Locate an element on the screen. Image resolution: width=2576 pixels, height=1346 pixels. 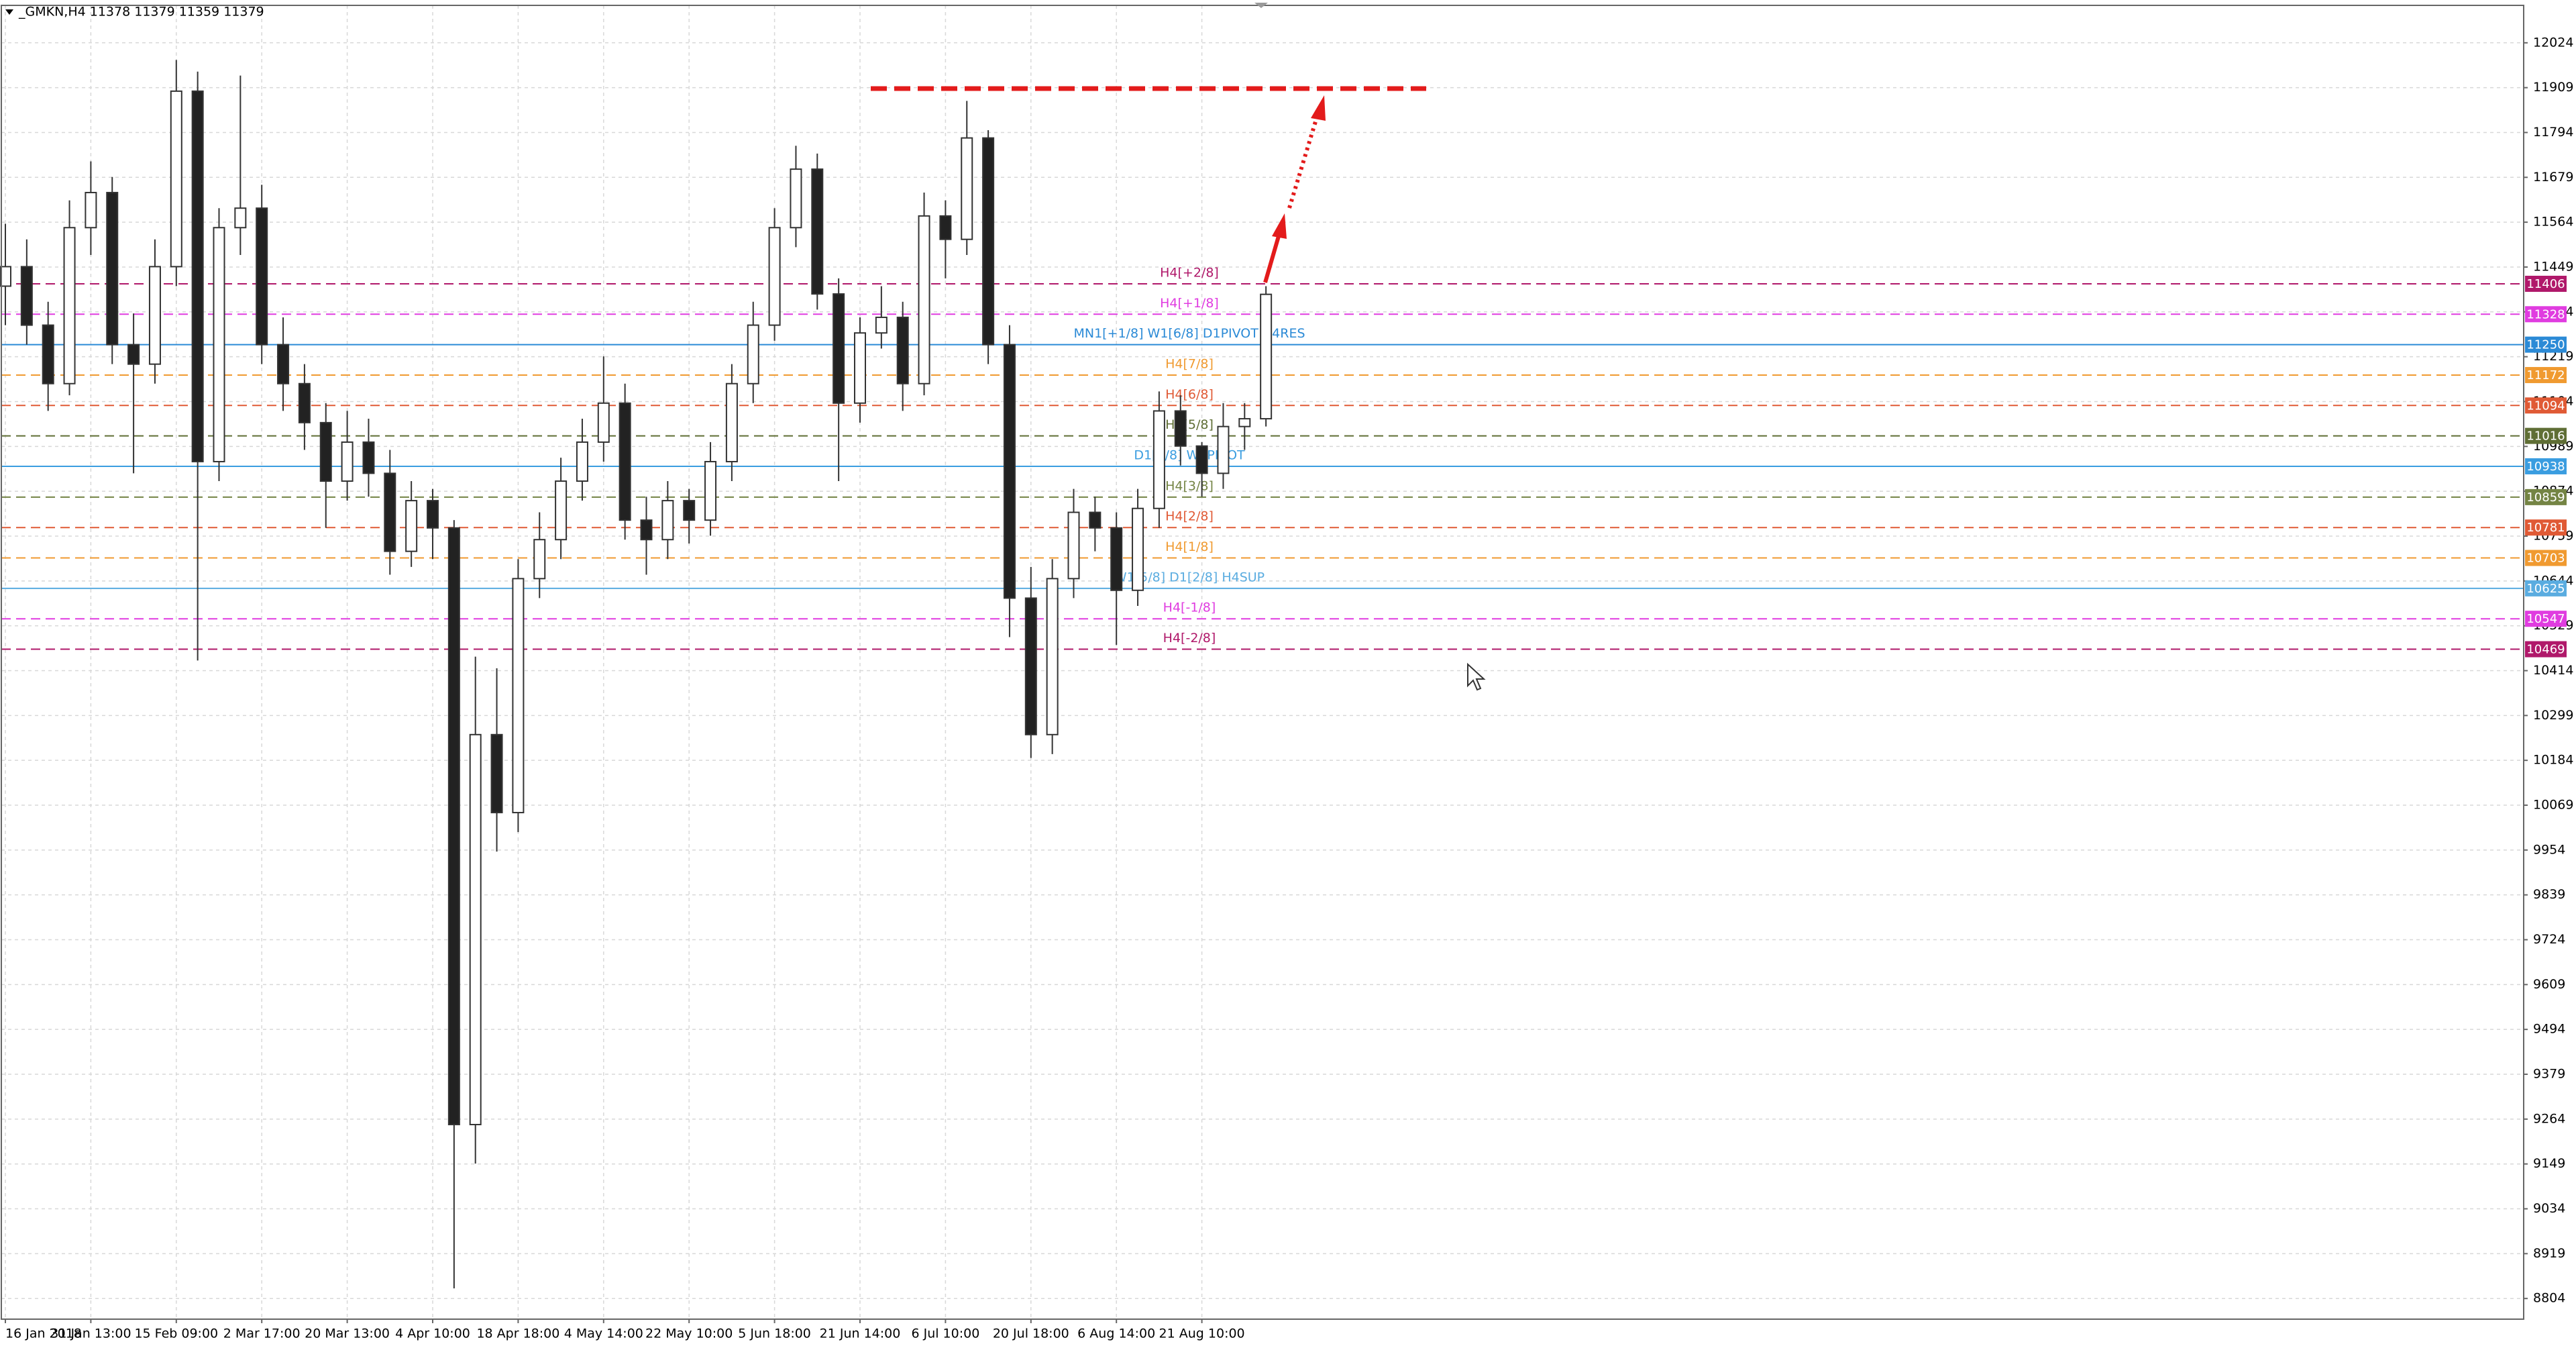
level-price-label: 11406 is located at coordinates (2545, 284).